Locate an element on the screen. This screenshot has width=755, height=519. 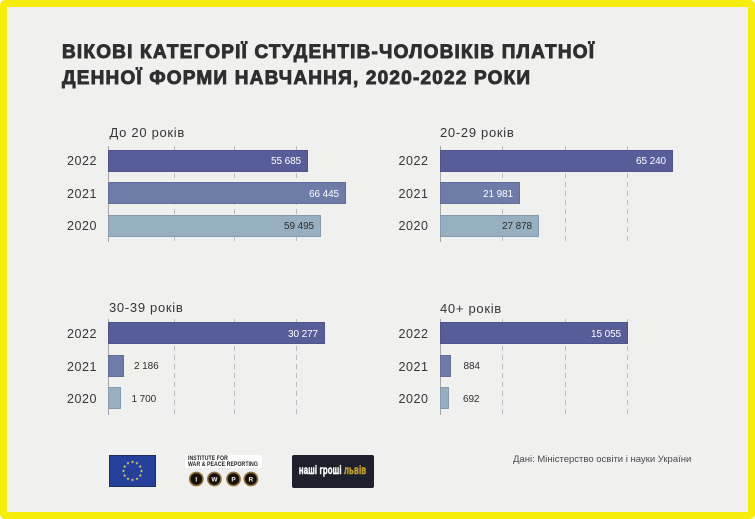
svg-text: I is located at coordinates (196, 479).